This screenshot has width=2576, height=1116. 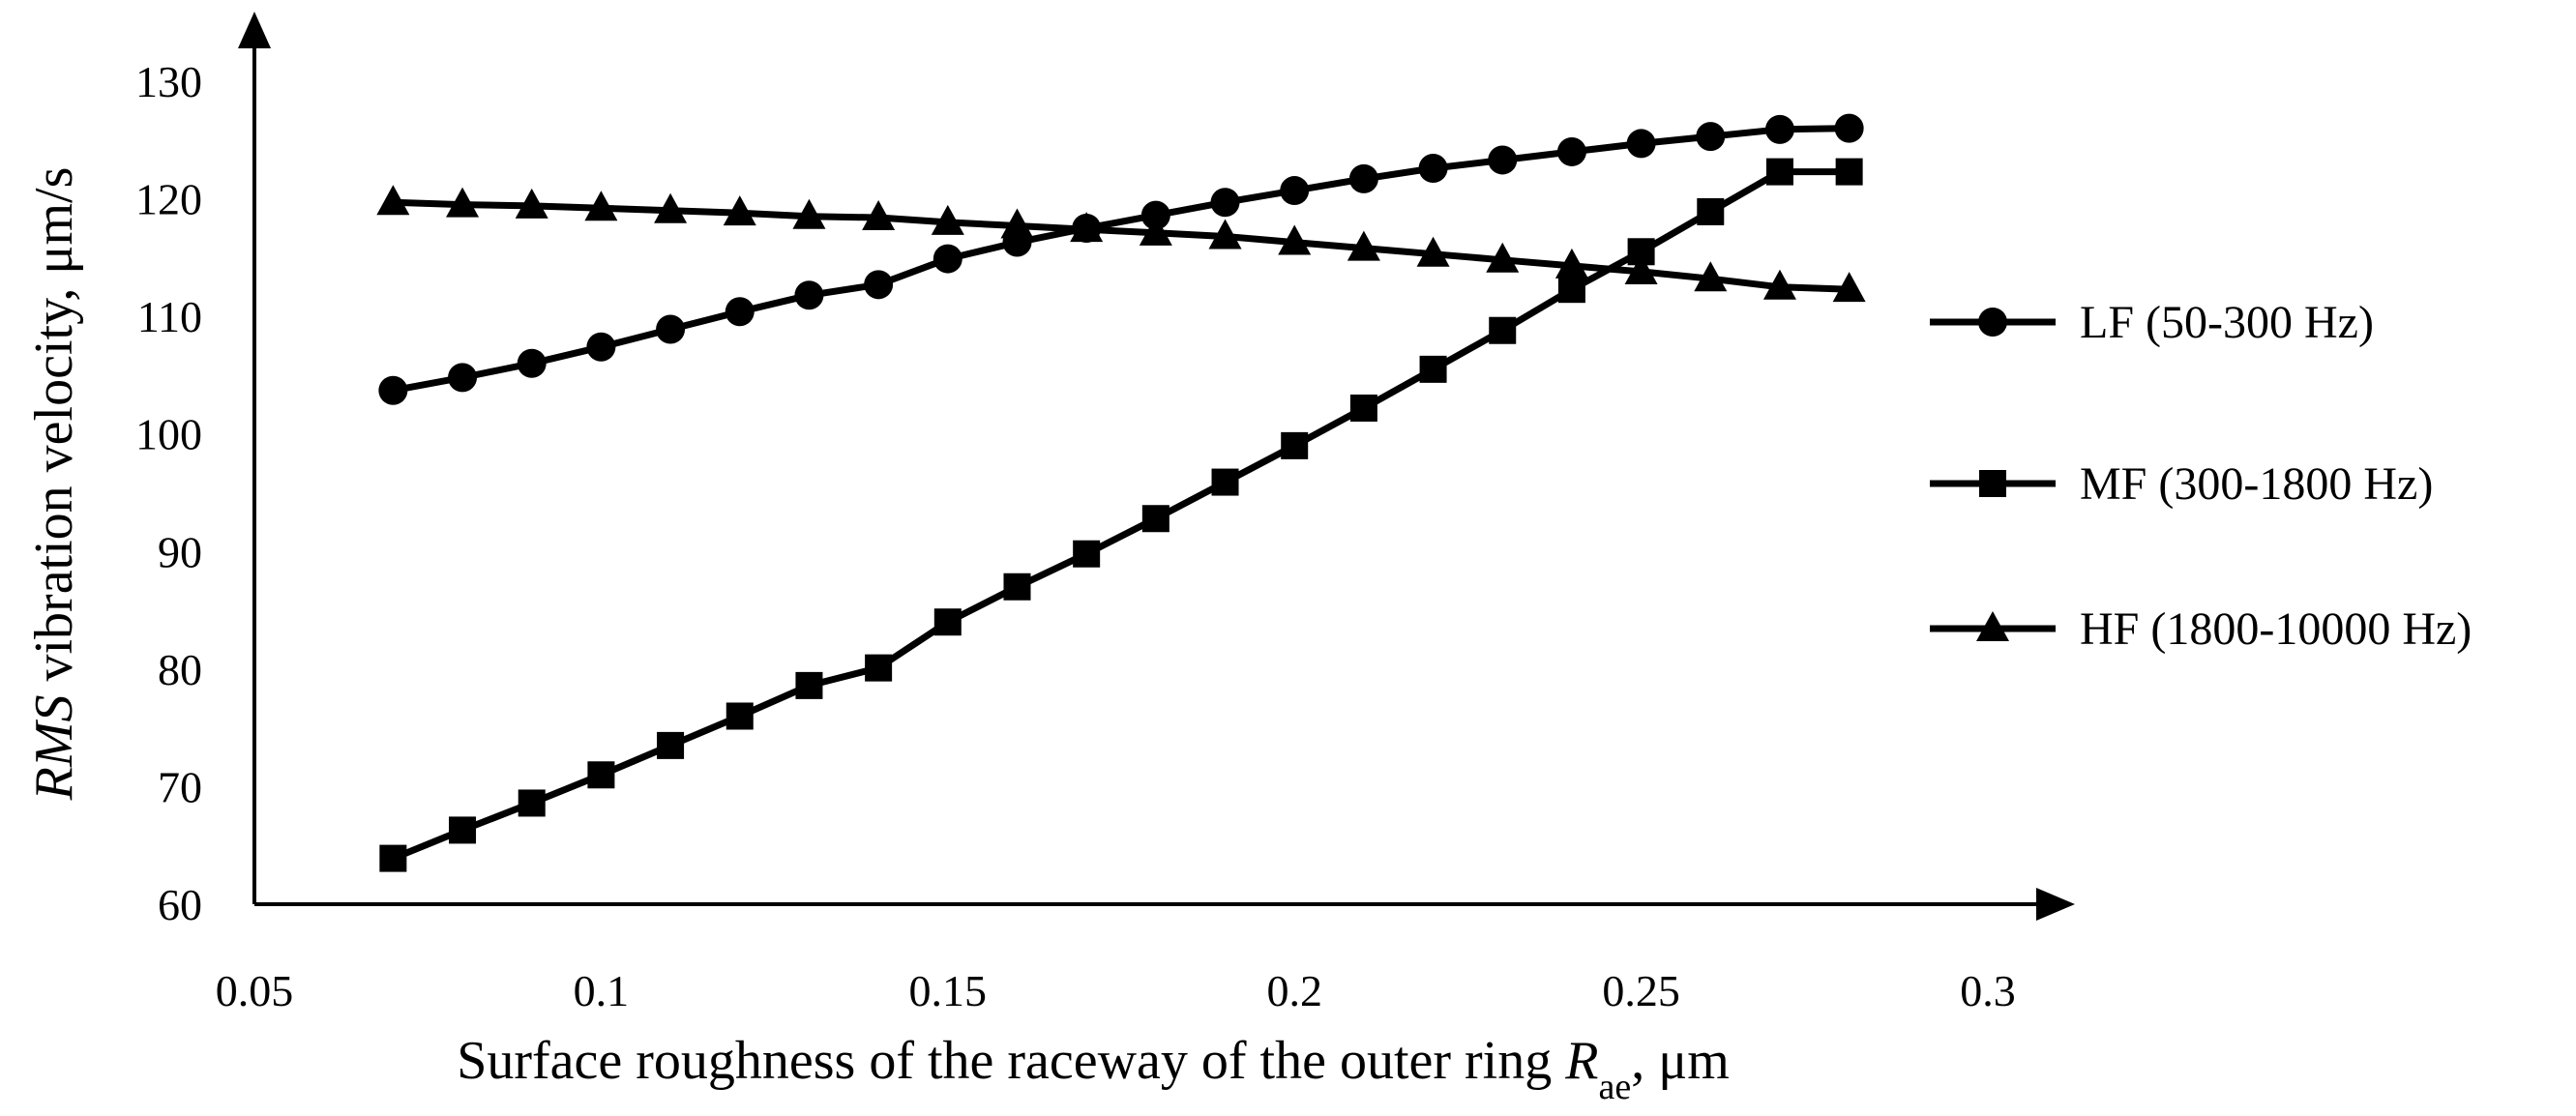 I want to click on y-tick-label: 60, so click(x=180, y=904).